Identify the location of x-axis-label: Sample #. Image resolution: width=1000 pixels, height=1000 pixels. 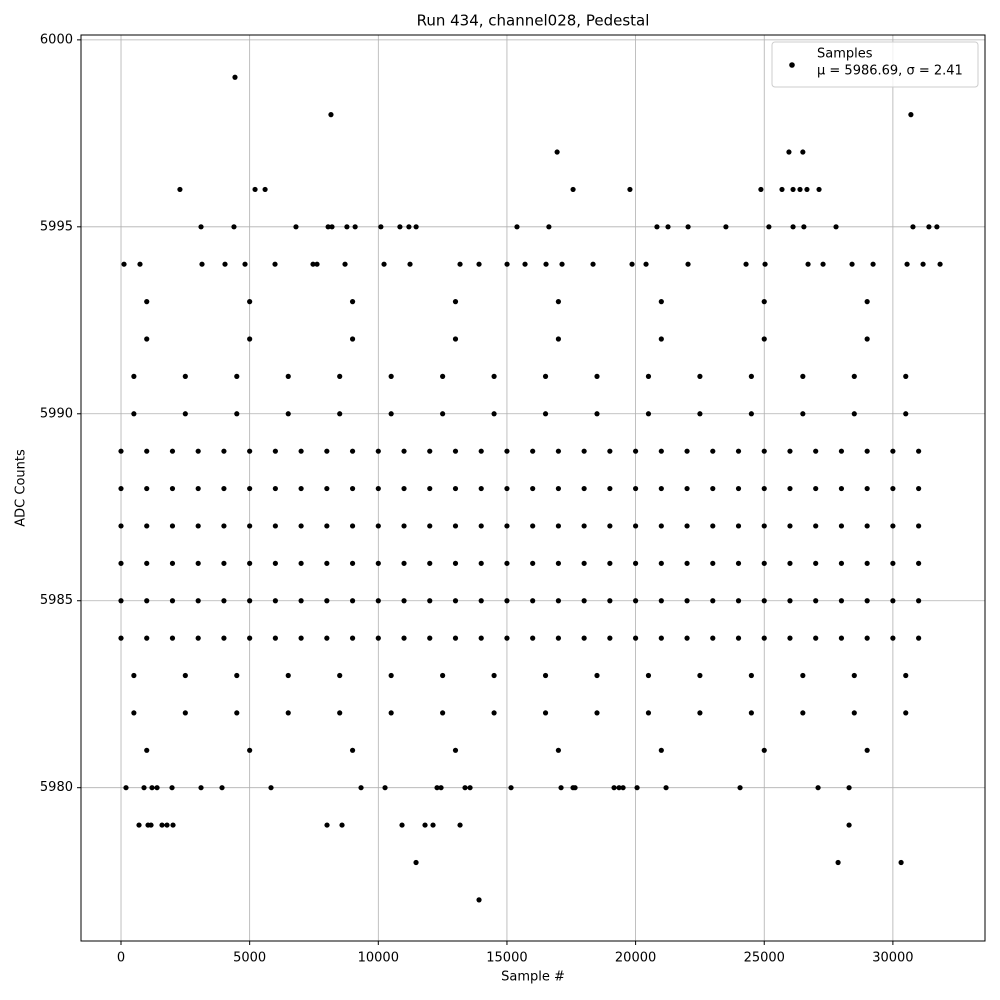
(533, 977).